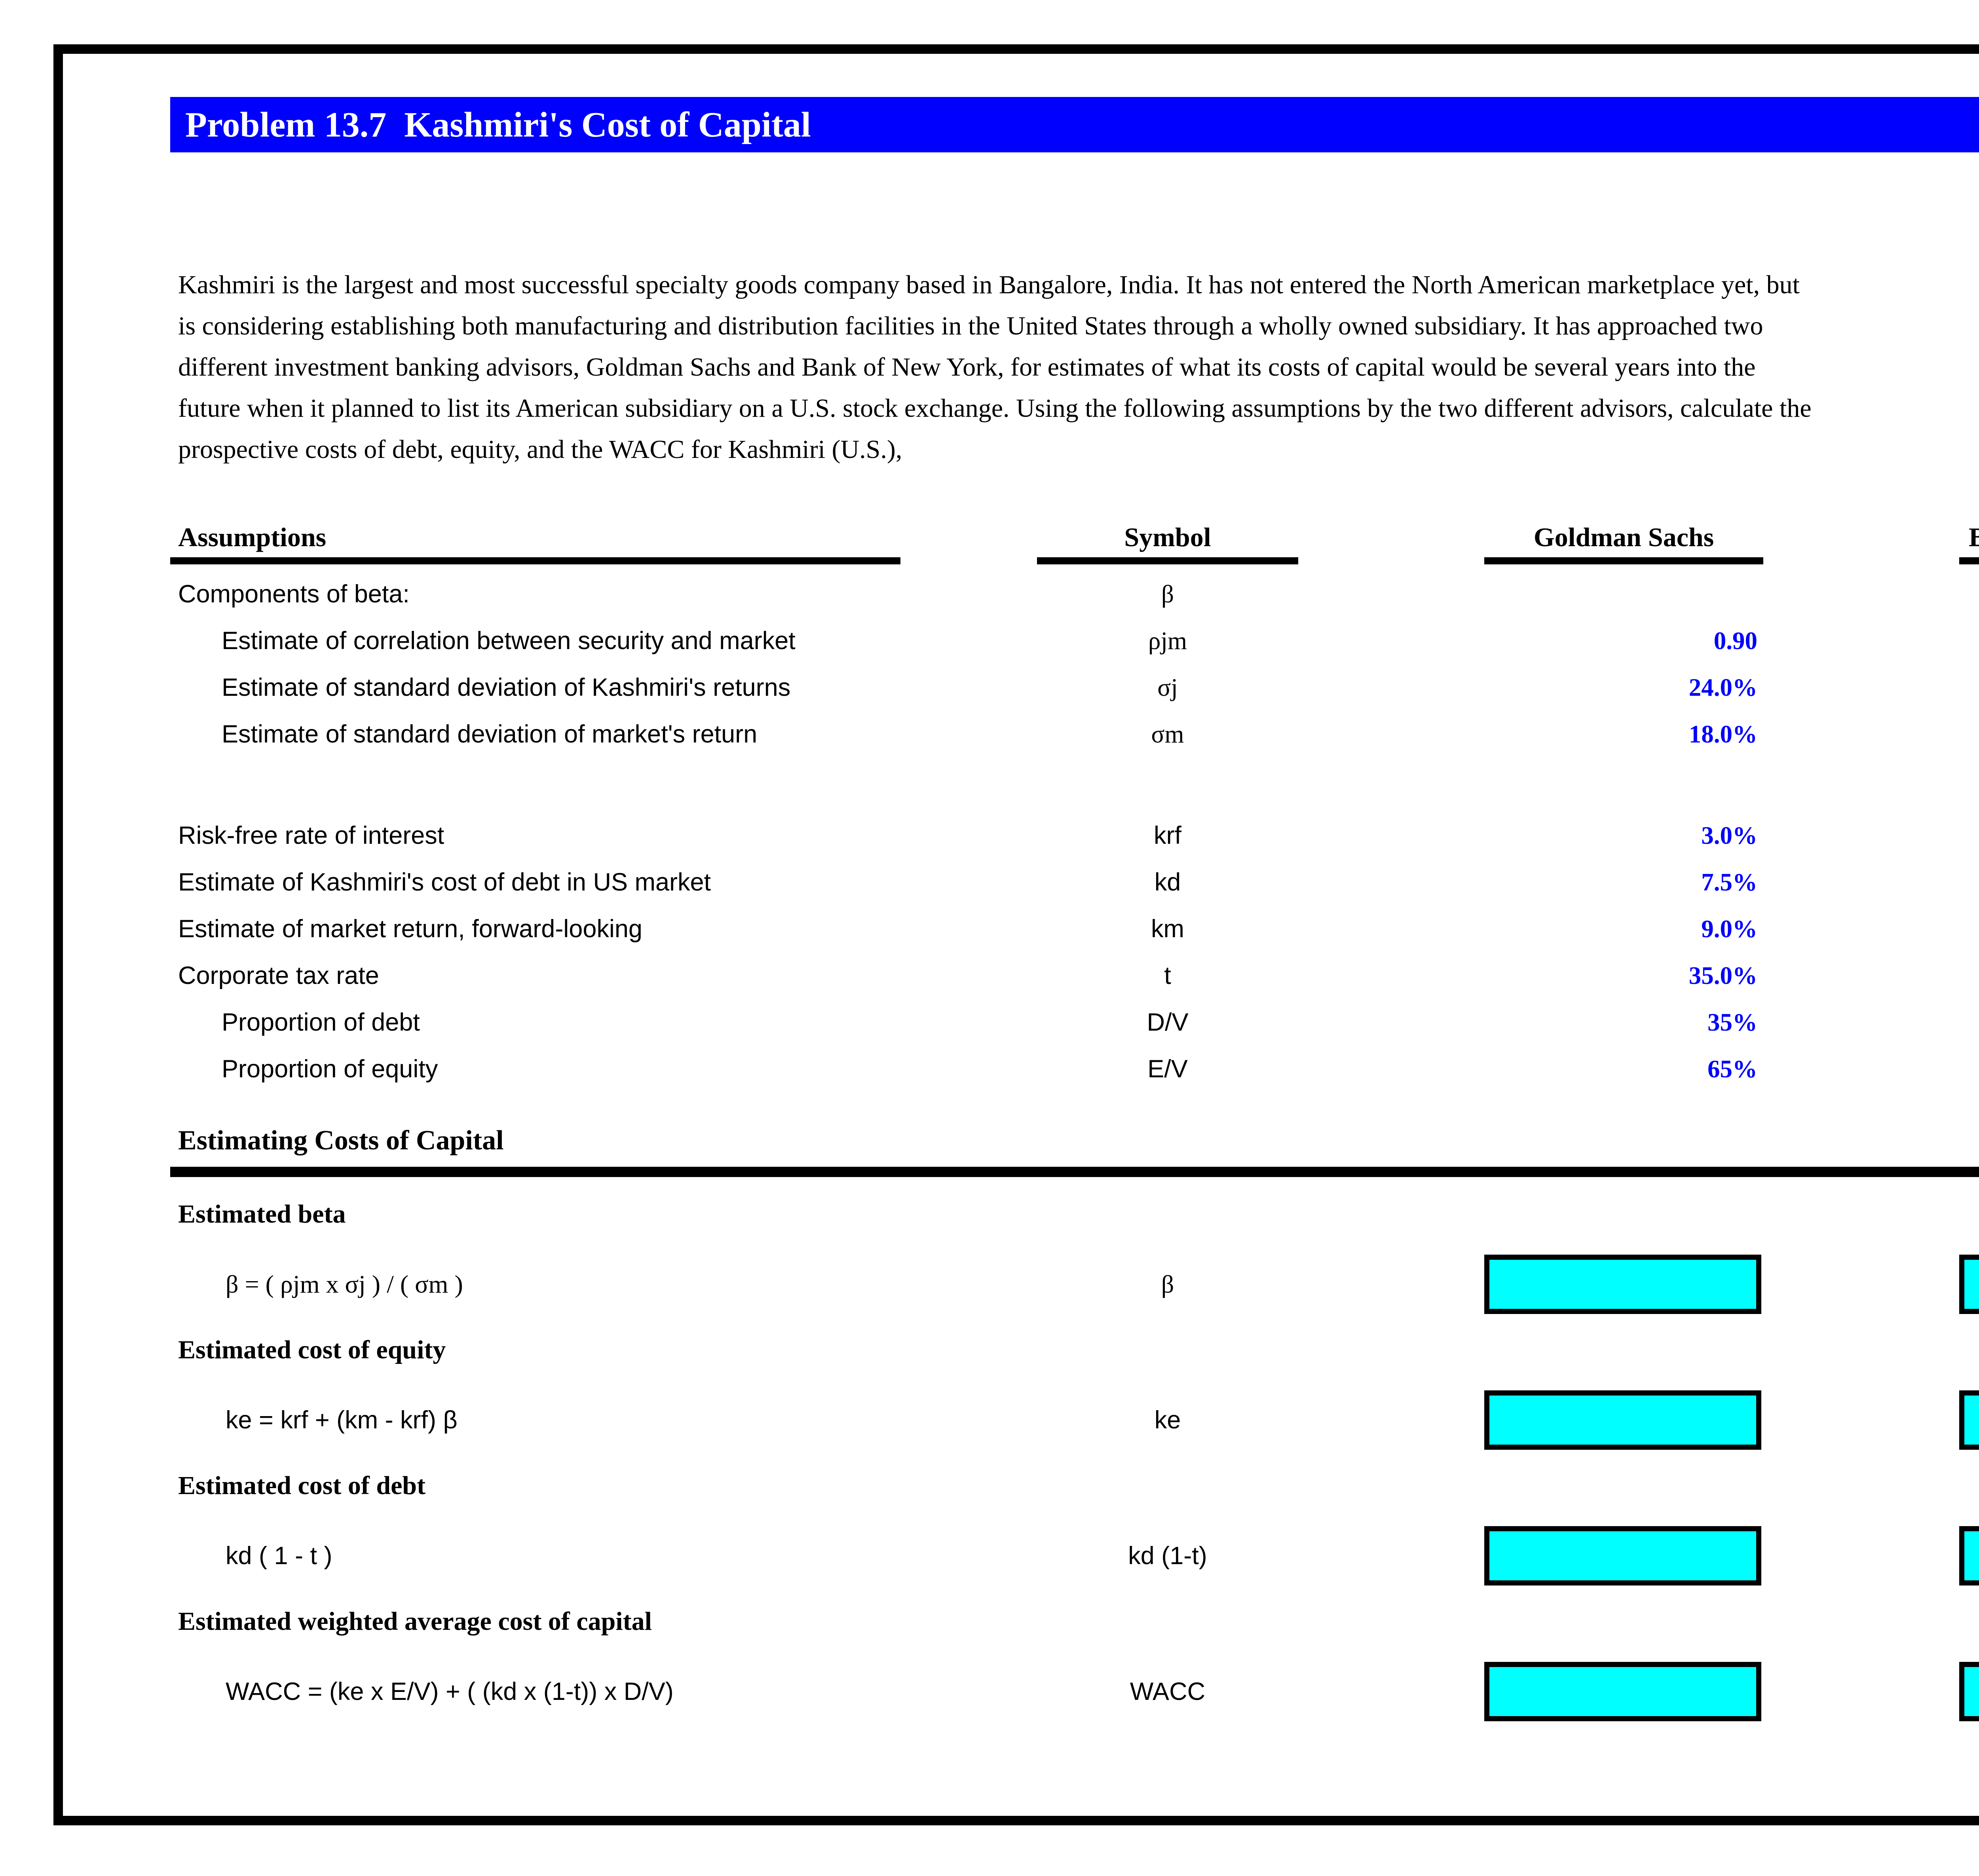 This screenshot has width=1979, height=1876. I want to click on block-header: Estimated cost of equity, so click(312, 1349).